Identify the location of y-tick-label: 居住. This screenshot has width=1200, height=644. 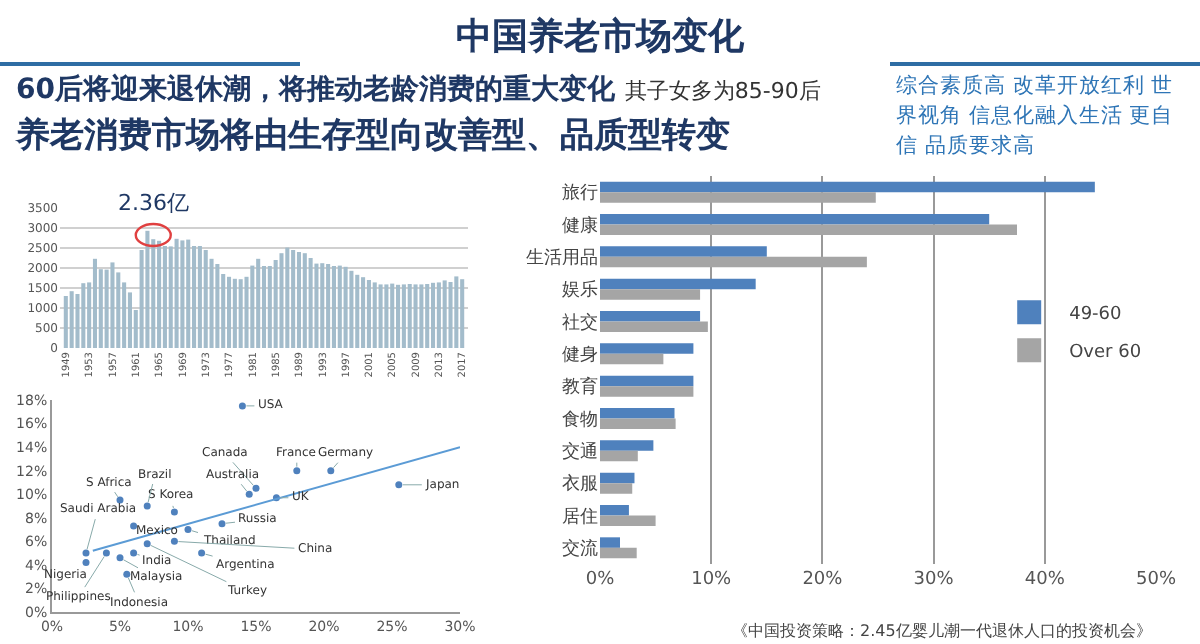
(580, 516).